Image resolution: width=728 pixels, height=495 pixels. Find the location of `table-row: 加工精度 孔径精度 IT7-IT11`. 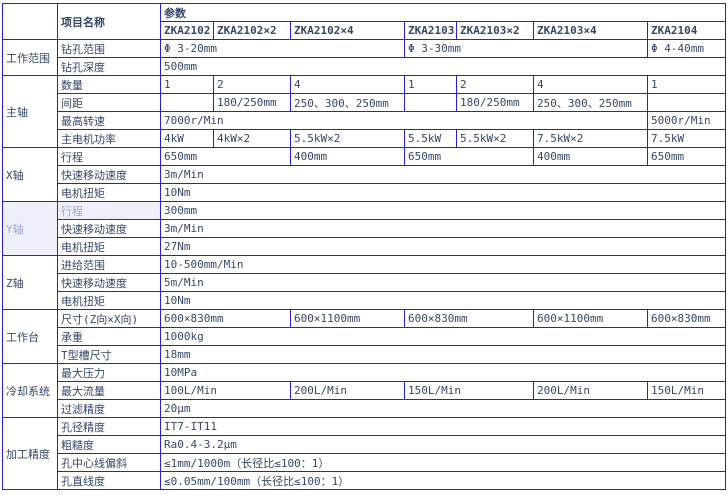

table-row: 加工精度 孔径精度 IT7-IT11 is located at coordinates (364, 453).